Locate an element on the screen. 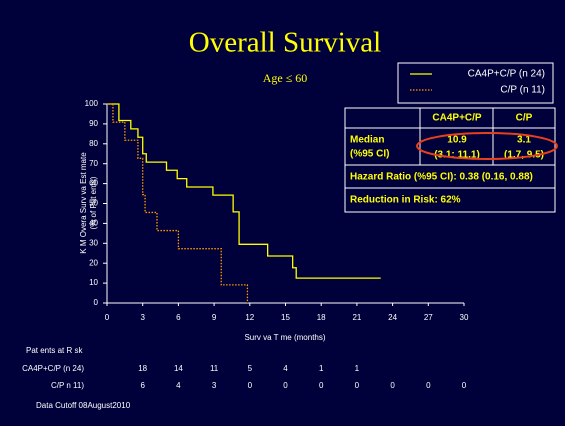 This screenshot has height=426, width=565. hazard-ratio: Hazard Ratio (%95 CI): 0.38 (0.16, 0.88) is located at coordinates (441, 177).